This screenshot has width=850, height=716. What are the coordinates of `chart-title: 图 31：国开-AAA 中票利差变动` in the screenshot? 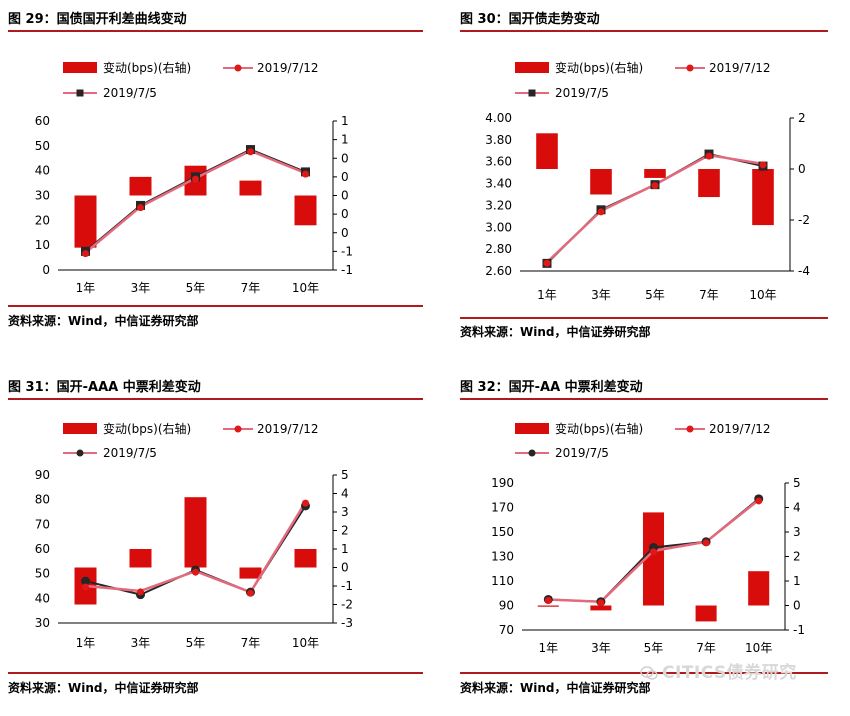 It's located at (104, 387).